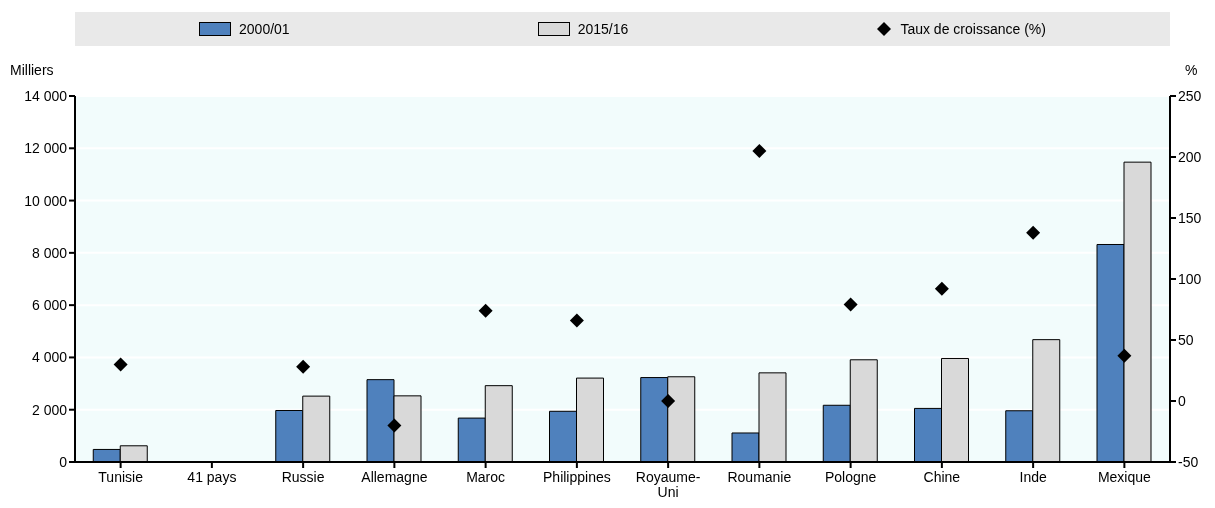  I want to click on x-tick-label: Philippines, so click(577, 477).